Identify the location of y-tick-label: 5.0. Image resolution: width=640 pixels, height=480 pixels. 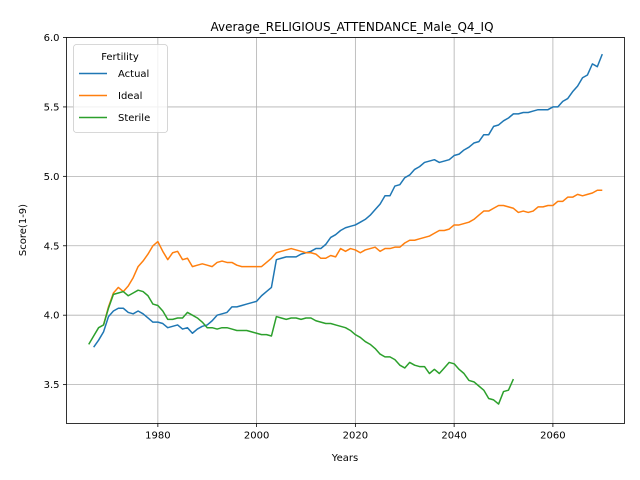
(52, 177).